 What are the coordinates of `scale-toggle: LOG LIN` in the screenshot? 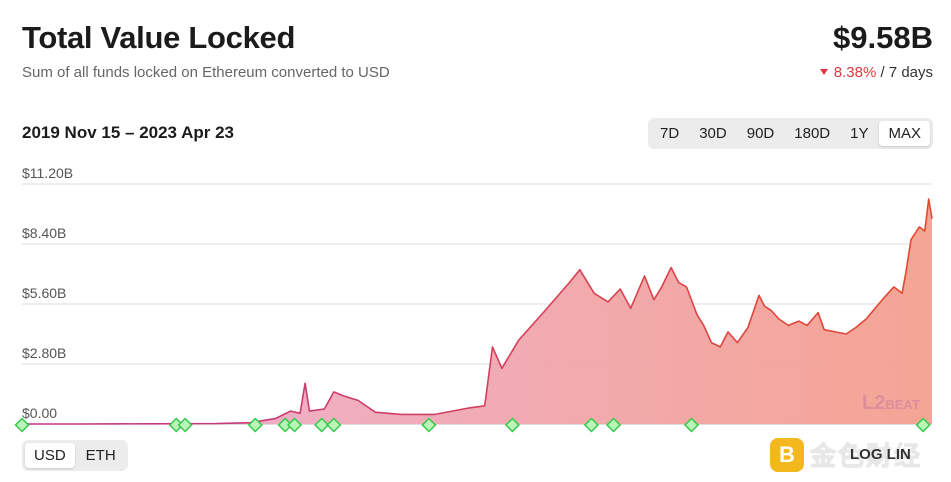 It's located at (880, 454).